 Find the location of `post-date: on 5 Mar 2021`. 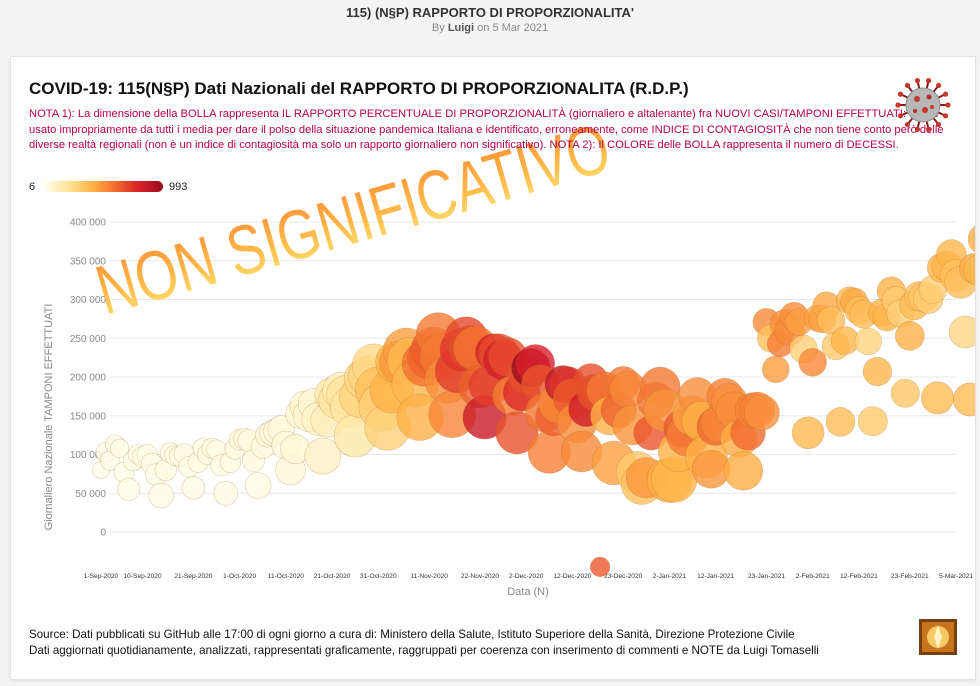

post-date: on 5 Mar 2021 is located at coordinates (511, 28).